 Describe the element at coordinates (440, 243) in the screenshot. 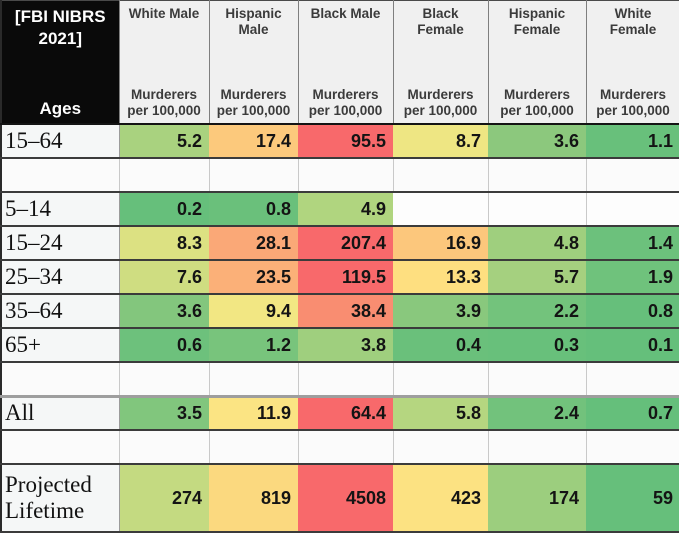

I see `value-cell: 16.9` at that location.